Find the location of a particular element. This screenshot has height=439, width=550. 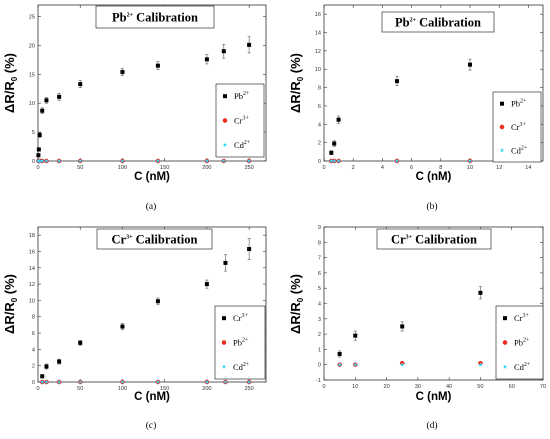

y-tick-label: 0 is located at coordinates (319, 162).